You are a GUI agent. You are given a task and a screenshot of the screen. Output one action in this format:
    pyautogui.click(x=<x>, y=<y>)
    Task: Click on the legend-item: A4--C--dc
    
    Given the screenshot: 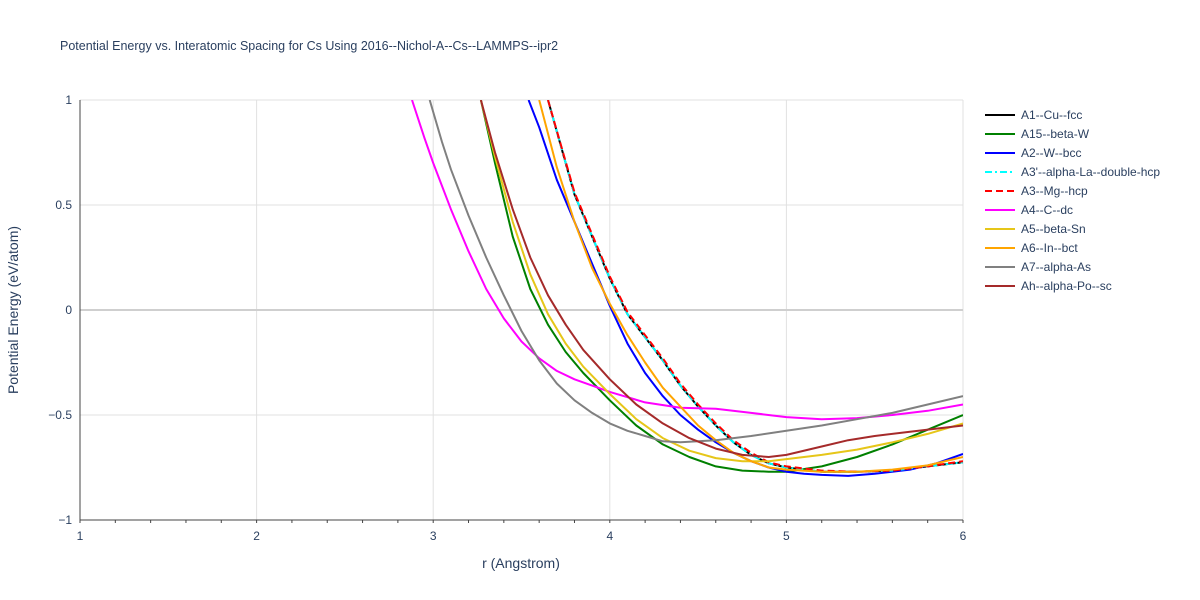 What is the action you would take?
    pyautogui.click(x=1029, y=210)
    